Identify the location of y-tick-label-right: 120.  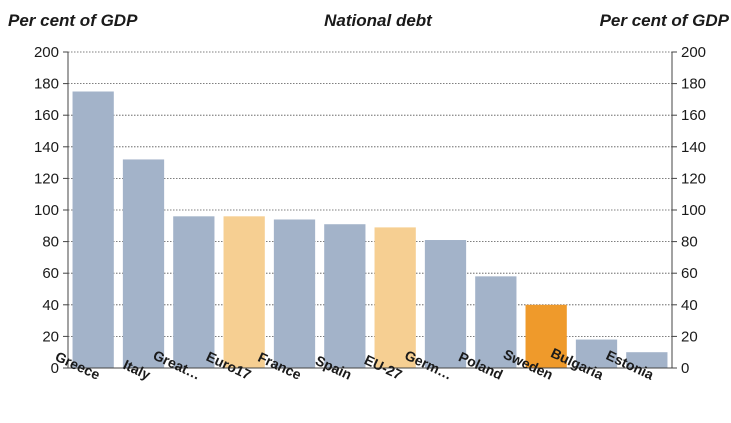
(693, 178).